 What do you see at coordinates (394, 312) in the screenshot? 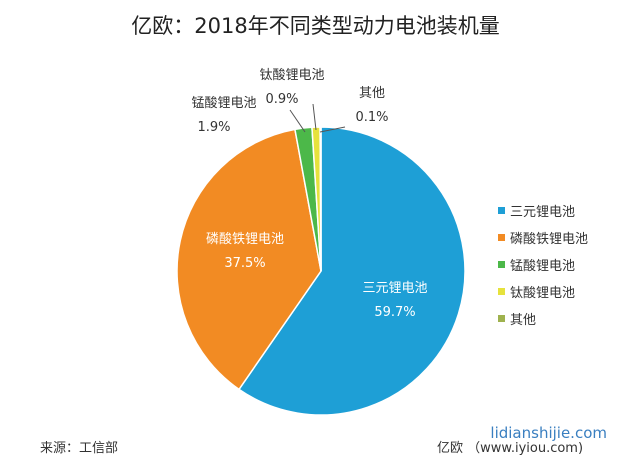
I see `slice-value-label-0: 59.7%` at bounding box center [394, 312].